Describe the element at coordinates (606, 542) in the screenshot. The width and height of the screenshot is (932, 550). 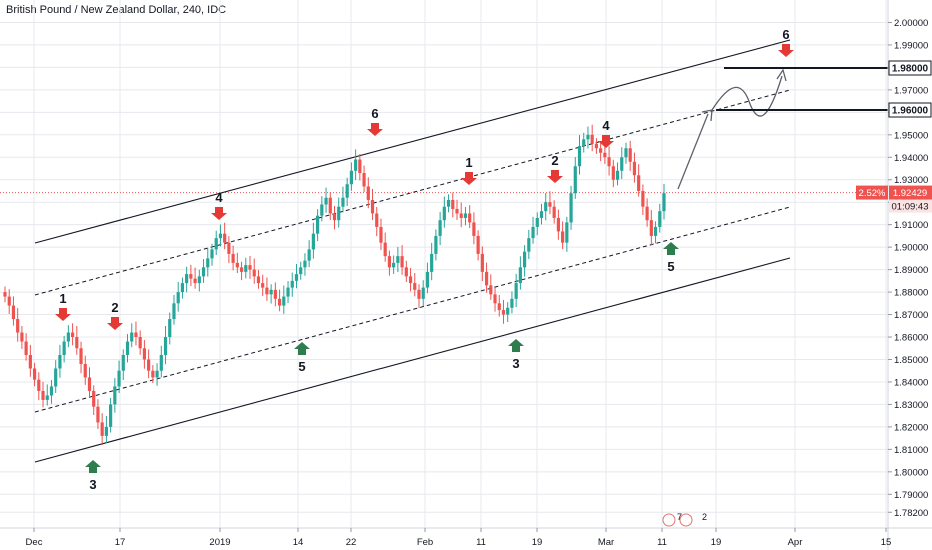
I see `x-tick-label: Mar` at that location.